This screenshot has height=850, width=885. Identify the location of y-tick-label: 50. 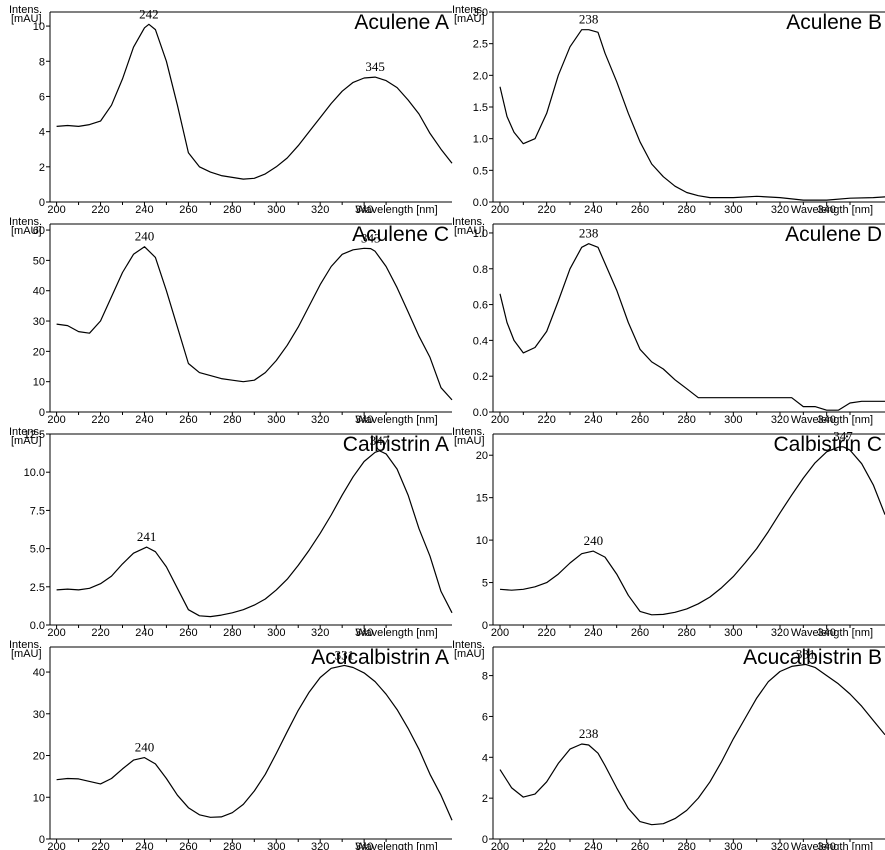
(39, 261).